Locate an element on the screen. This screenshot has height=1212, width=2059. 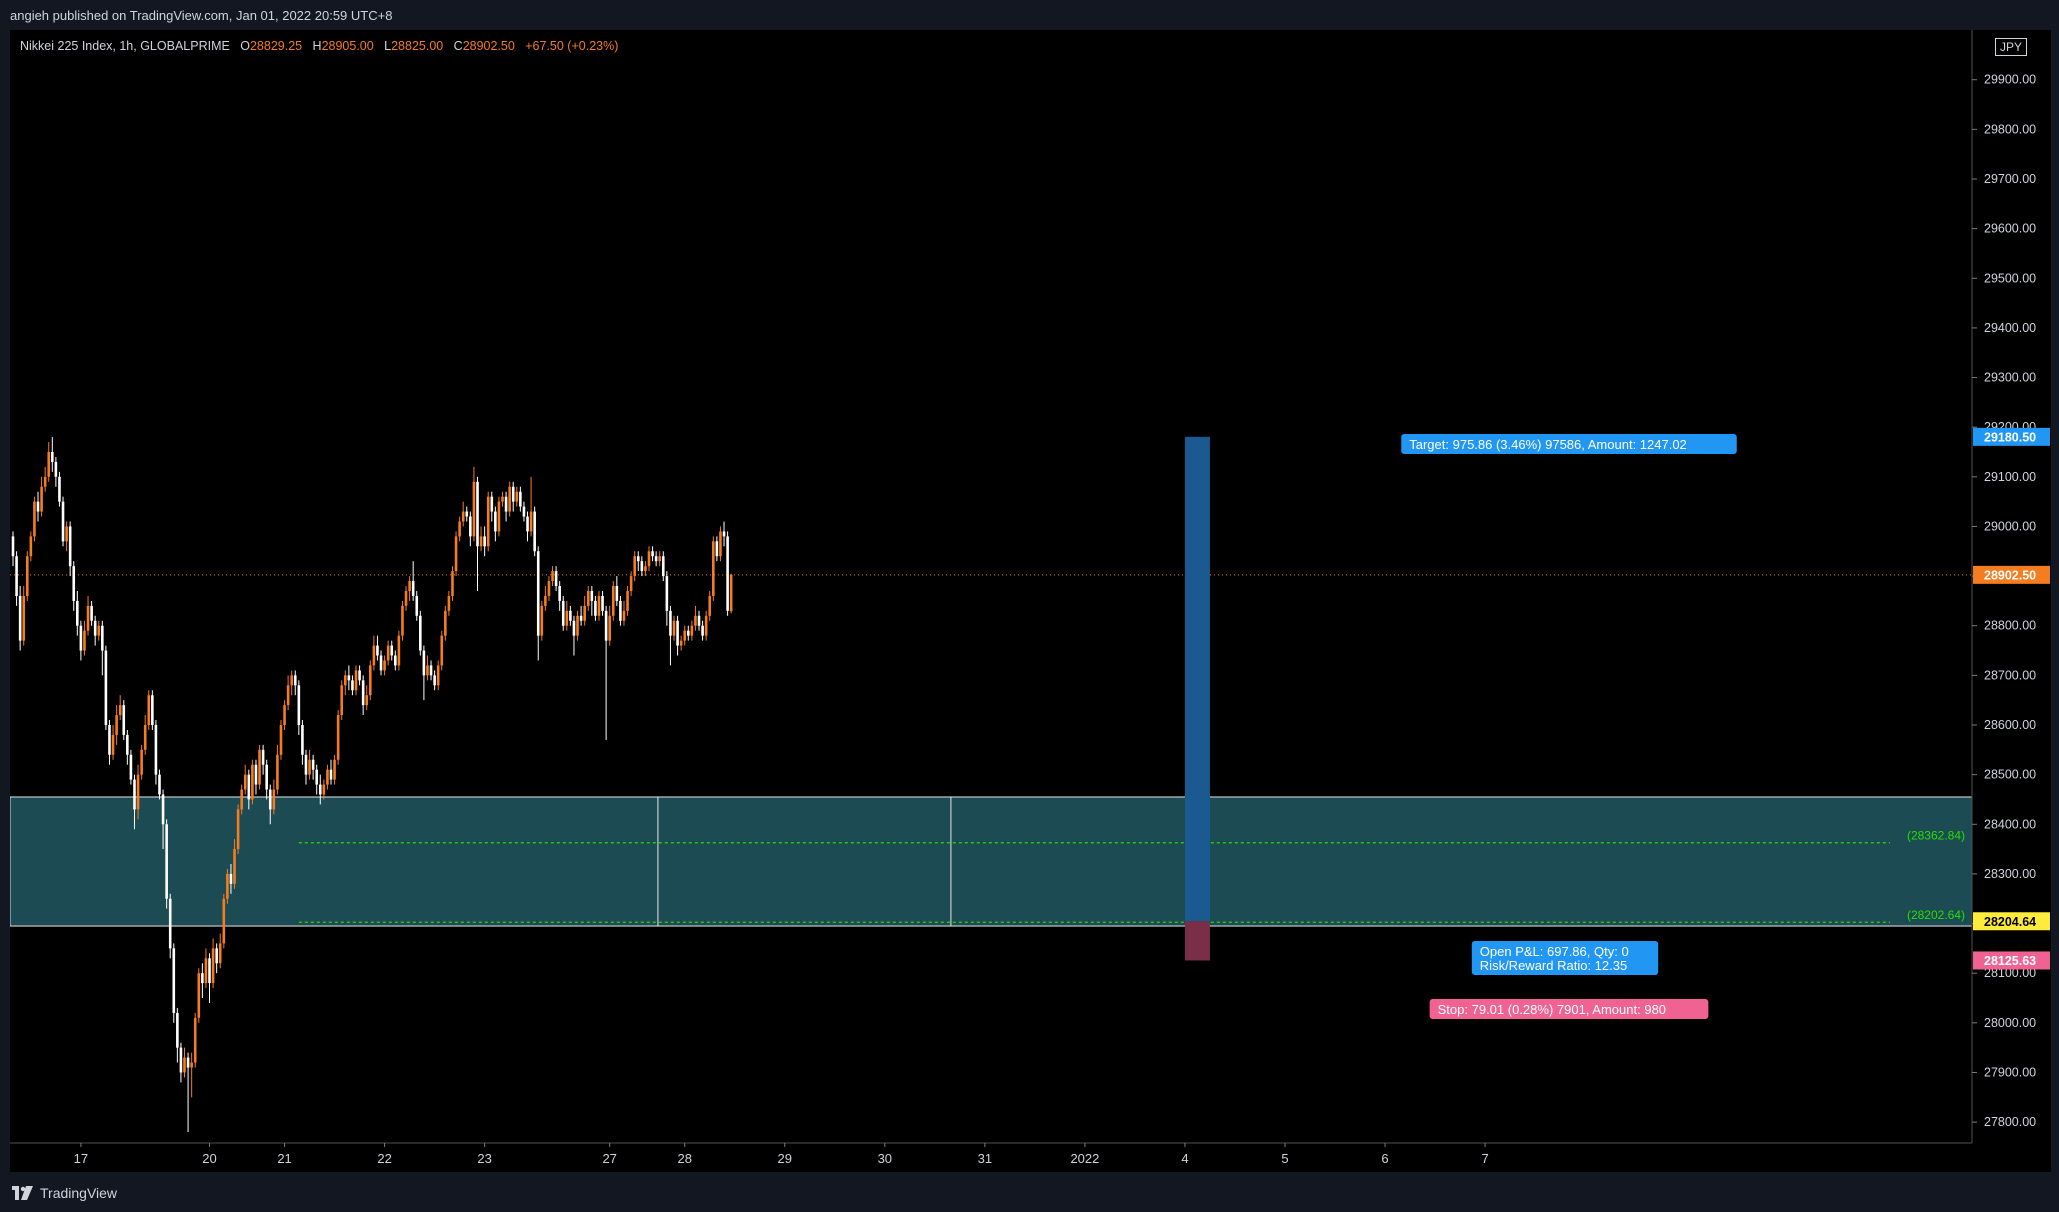
price-tag-label-entry: 28204.64 is located at coordinates (2010, 922).